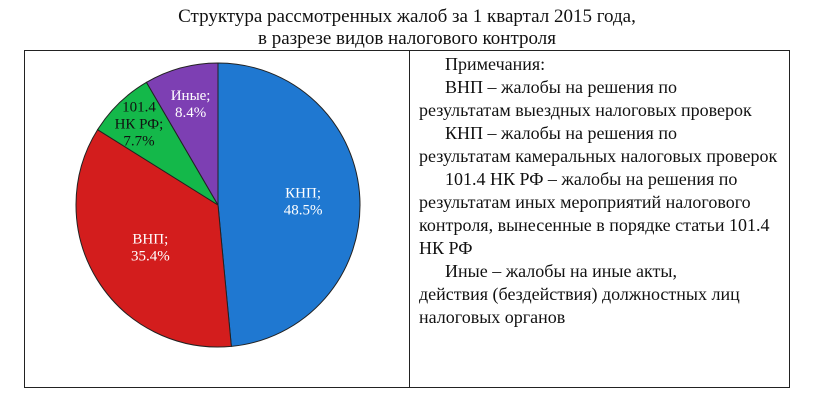 The width and height of the screenshot is (814, 408). What do you see at coordinates (150, 239) in the screenshot?
I see `slice-label-line: ВНП;` at bounding box center [150, 239].